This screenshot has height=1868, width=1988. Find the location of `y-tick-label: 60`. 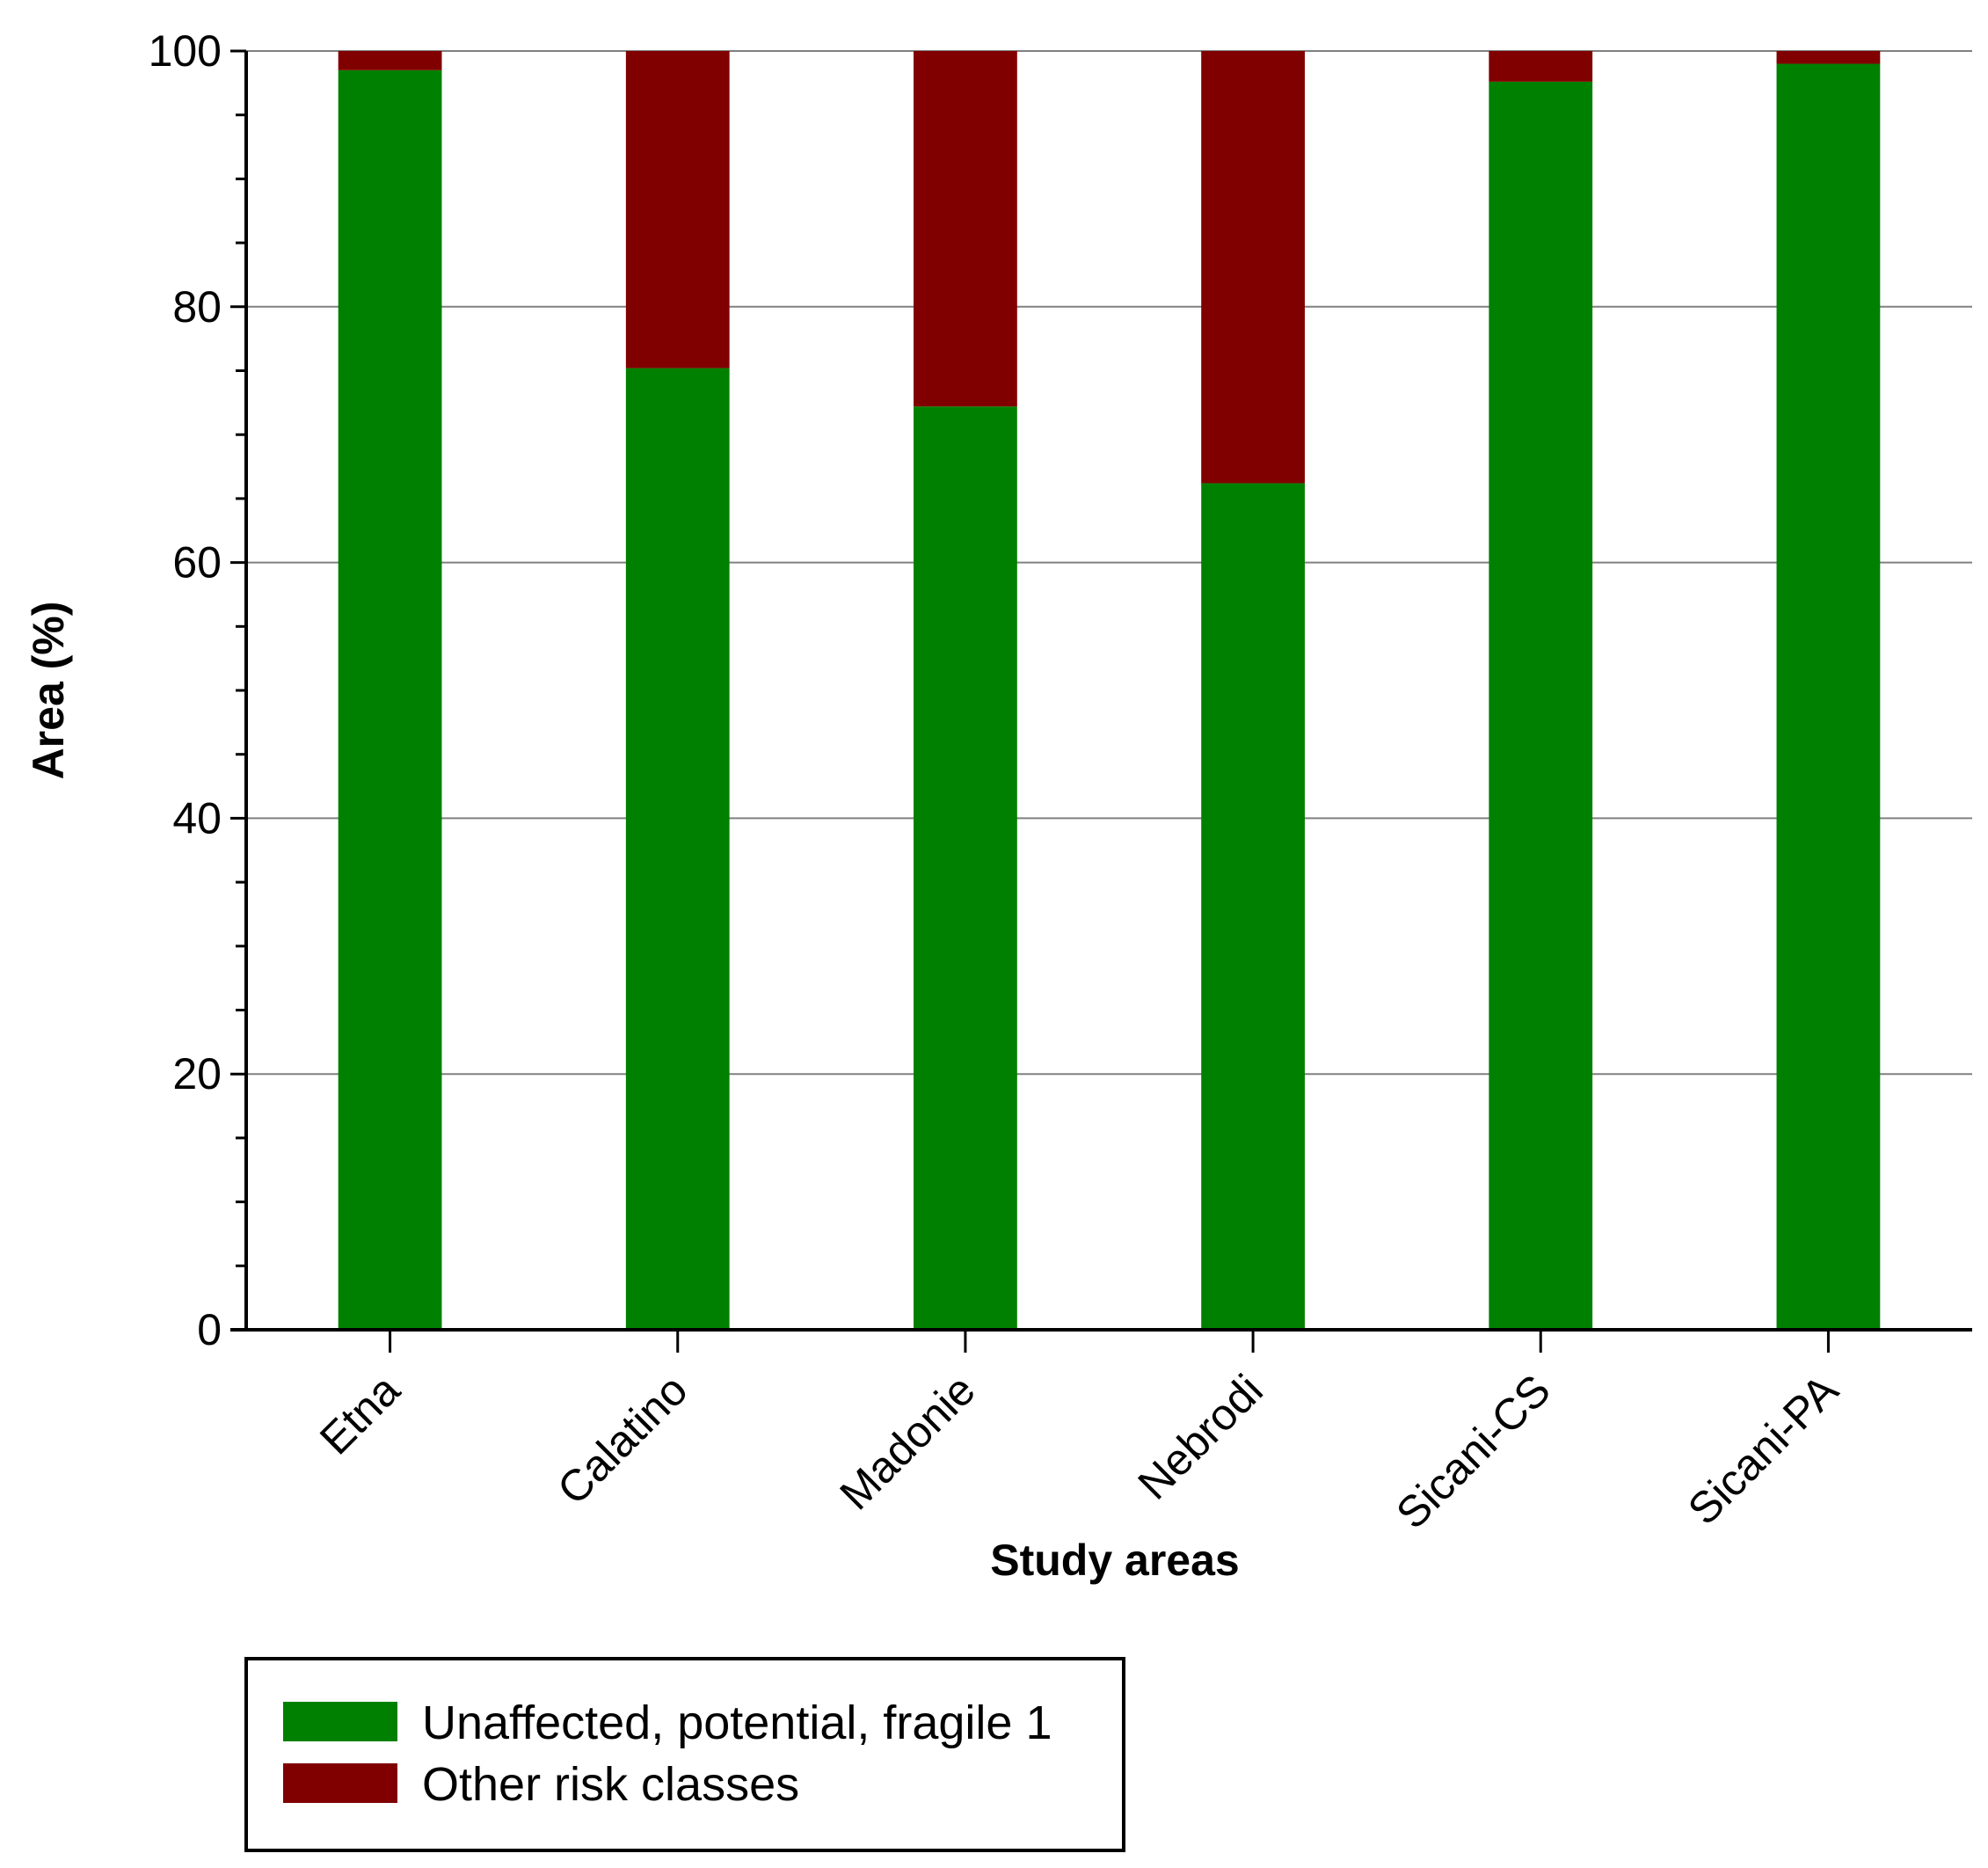

y-tick-label: 60 is located at coordinates (197, 562).